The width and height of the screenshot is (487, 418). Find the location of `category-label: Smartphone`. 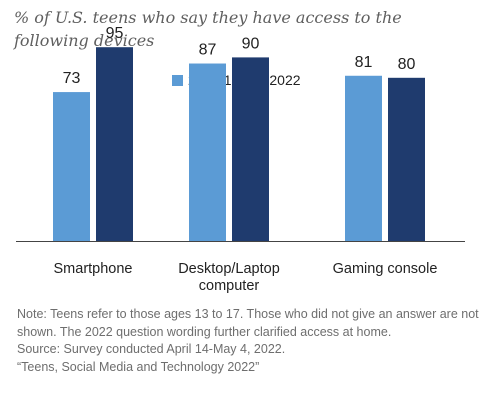

category-label: Smartphone is located at coordinates (93, 269).